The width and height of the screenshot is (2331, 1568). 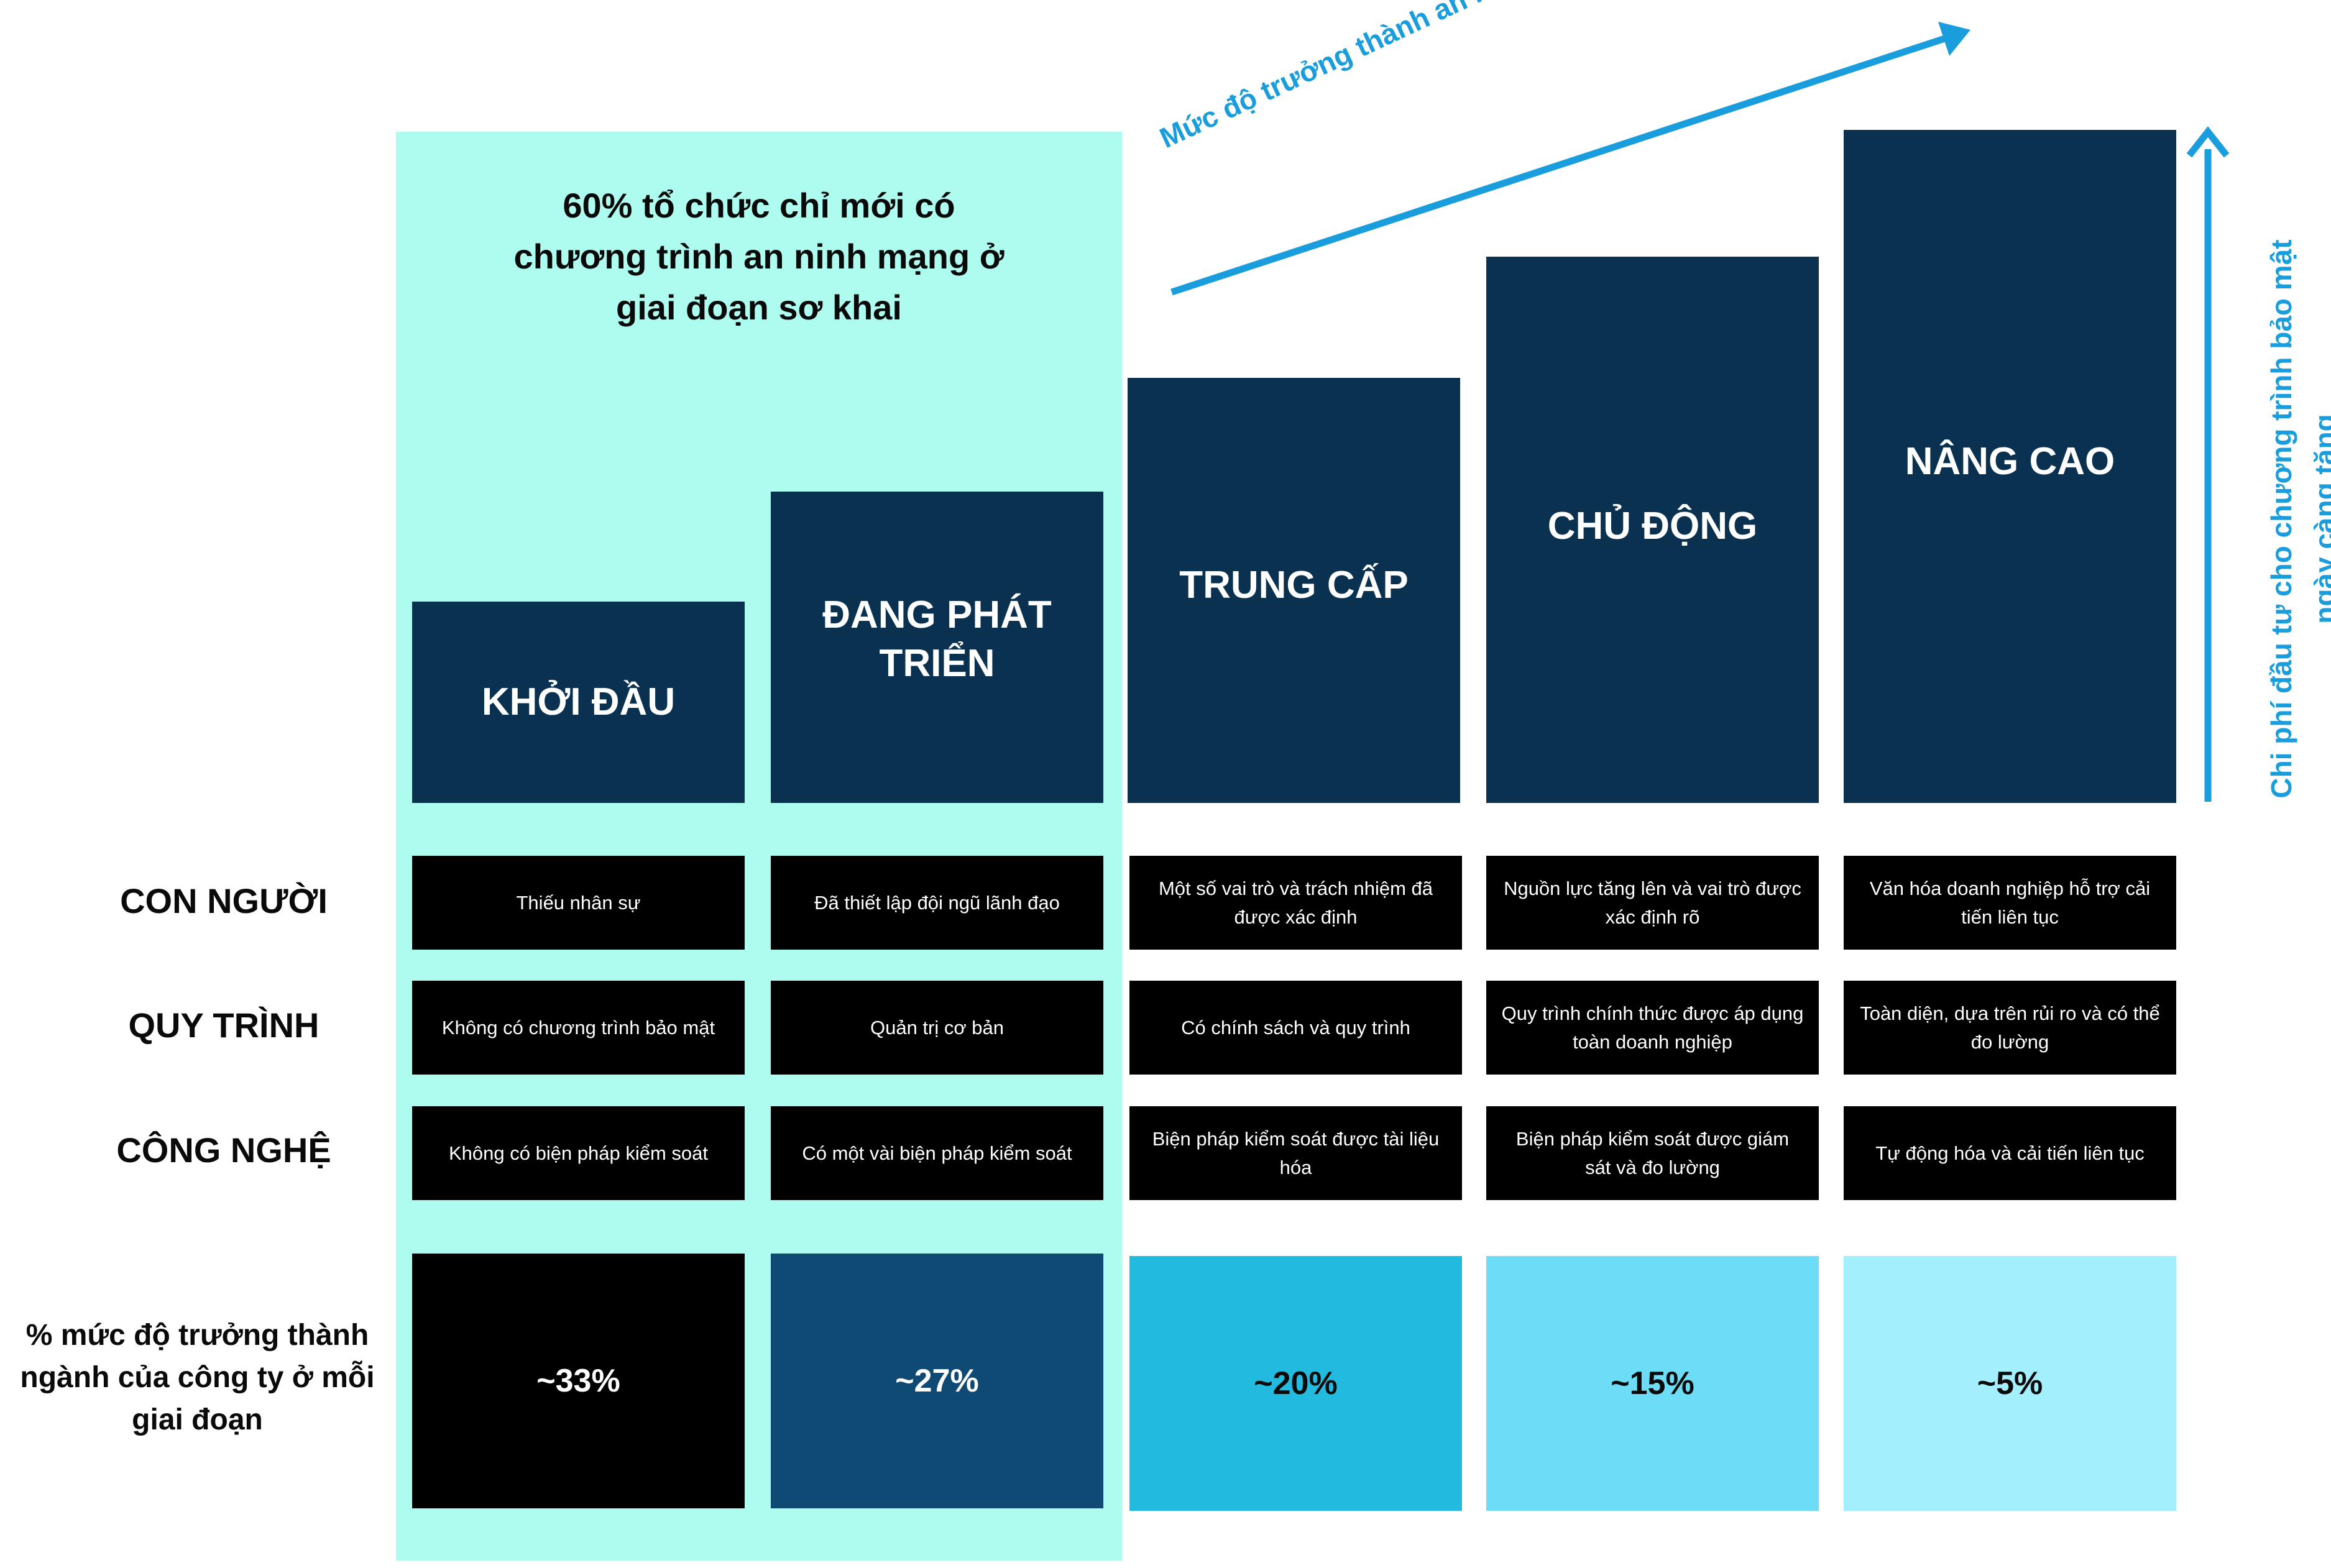 What do you see at coordinates (937, 615) in the screenshot?
I see `stage-label-line-1: ĐANG PHÁT` at bounding box center [937, 615].